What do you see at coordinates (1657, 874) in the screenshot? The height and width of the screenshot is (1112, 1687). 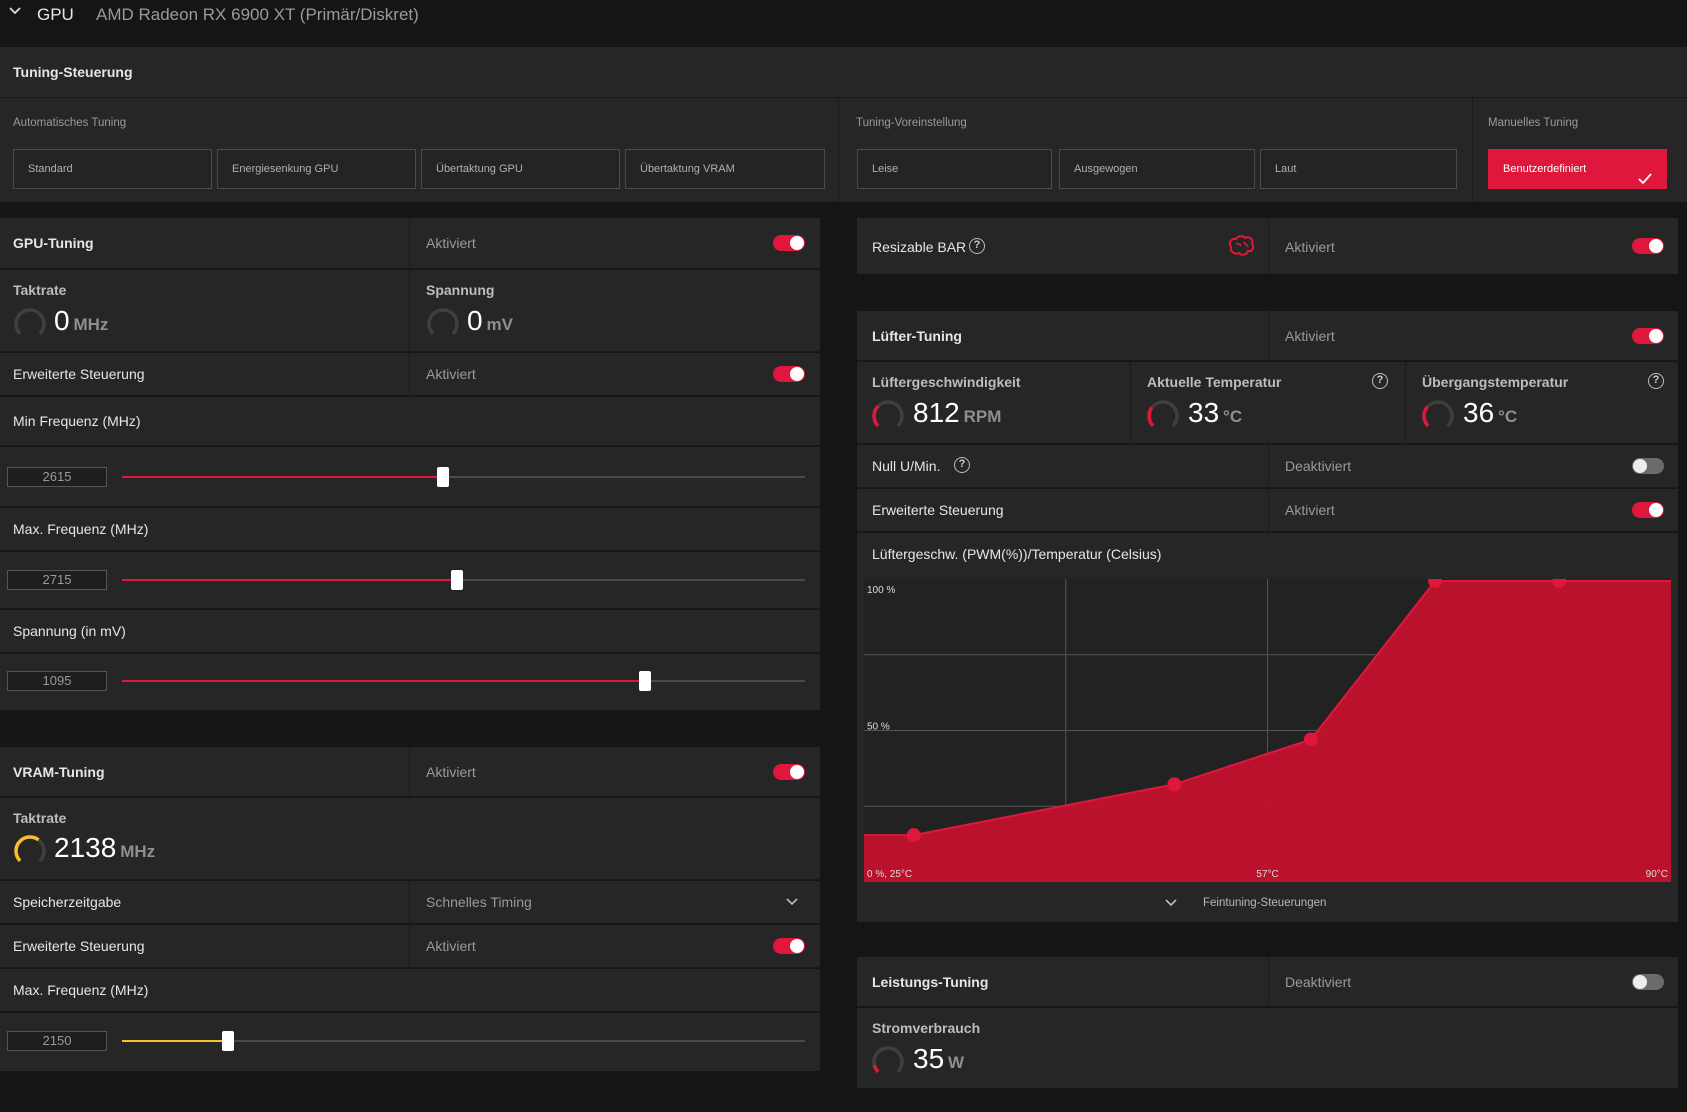 I see `x-tick-label: 90°C` at bounding box center [1657, 874].